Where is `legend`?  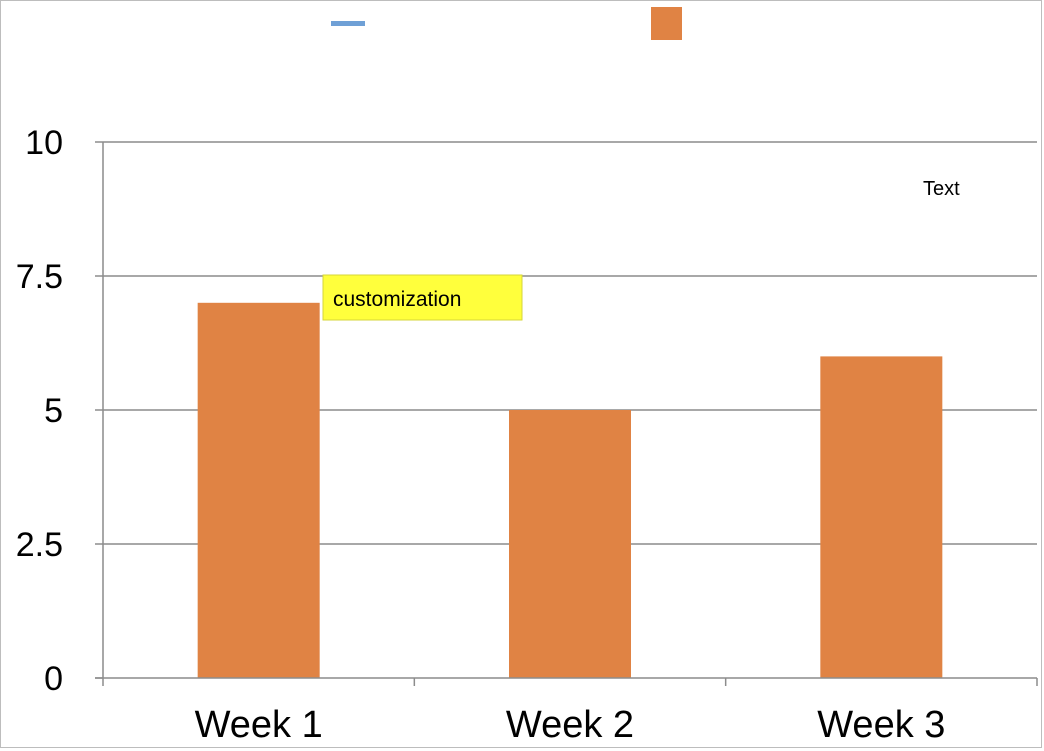
legend is located at coordinates (506, 23).